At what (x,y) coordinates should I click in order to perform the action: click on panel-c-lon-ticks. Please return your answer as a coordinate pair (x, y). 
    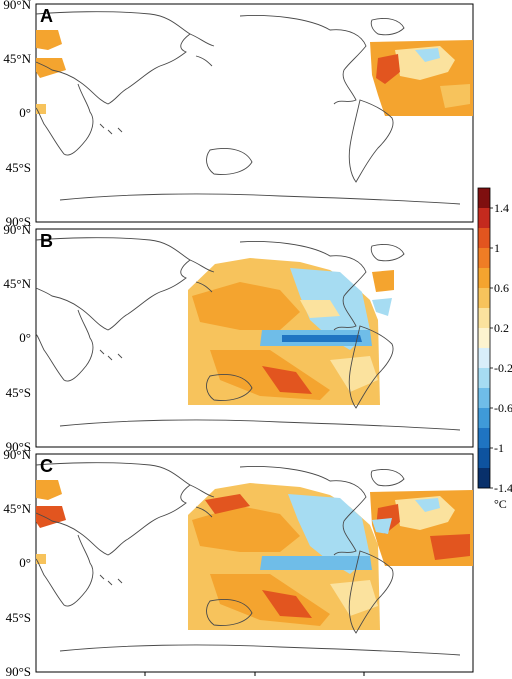
    Looking at the image, I should click on (254, 674).